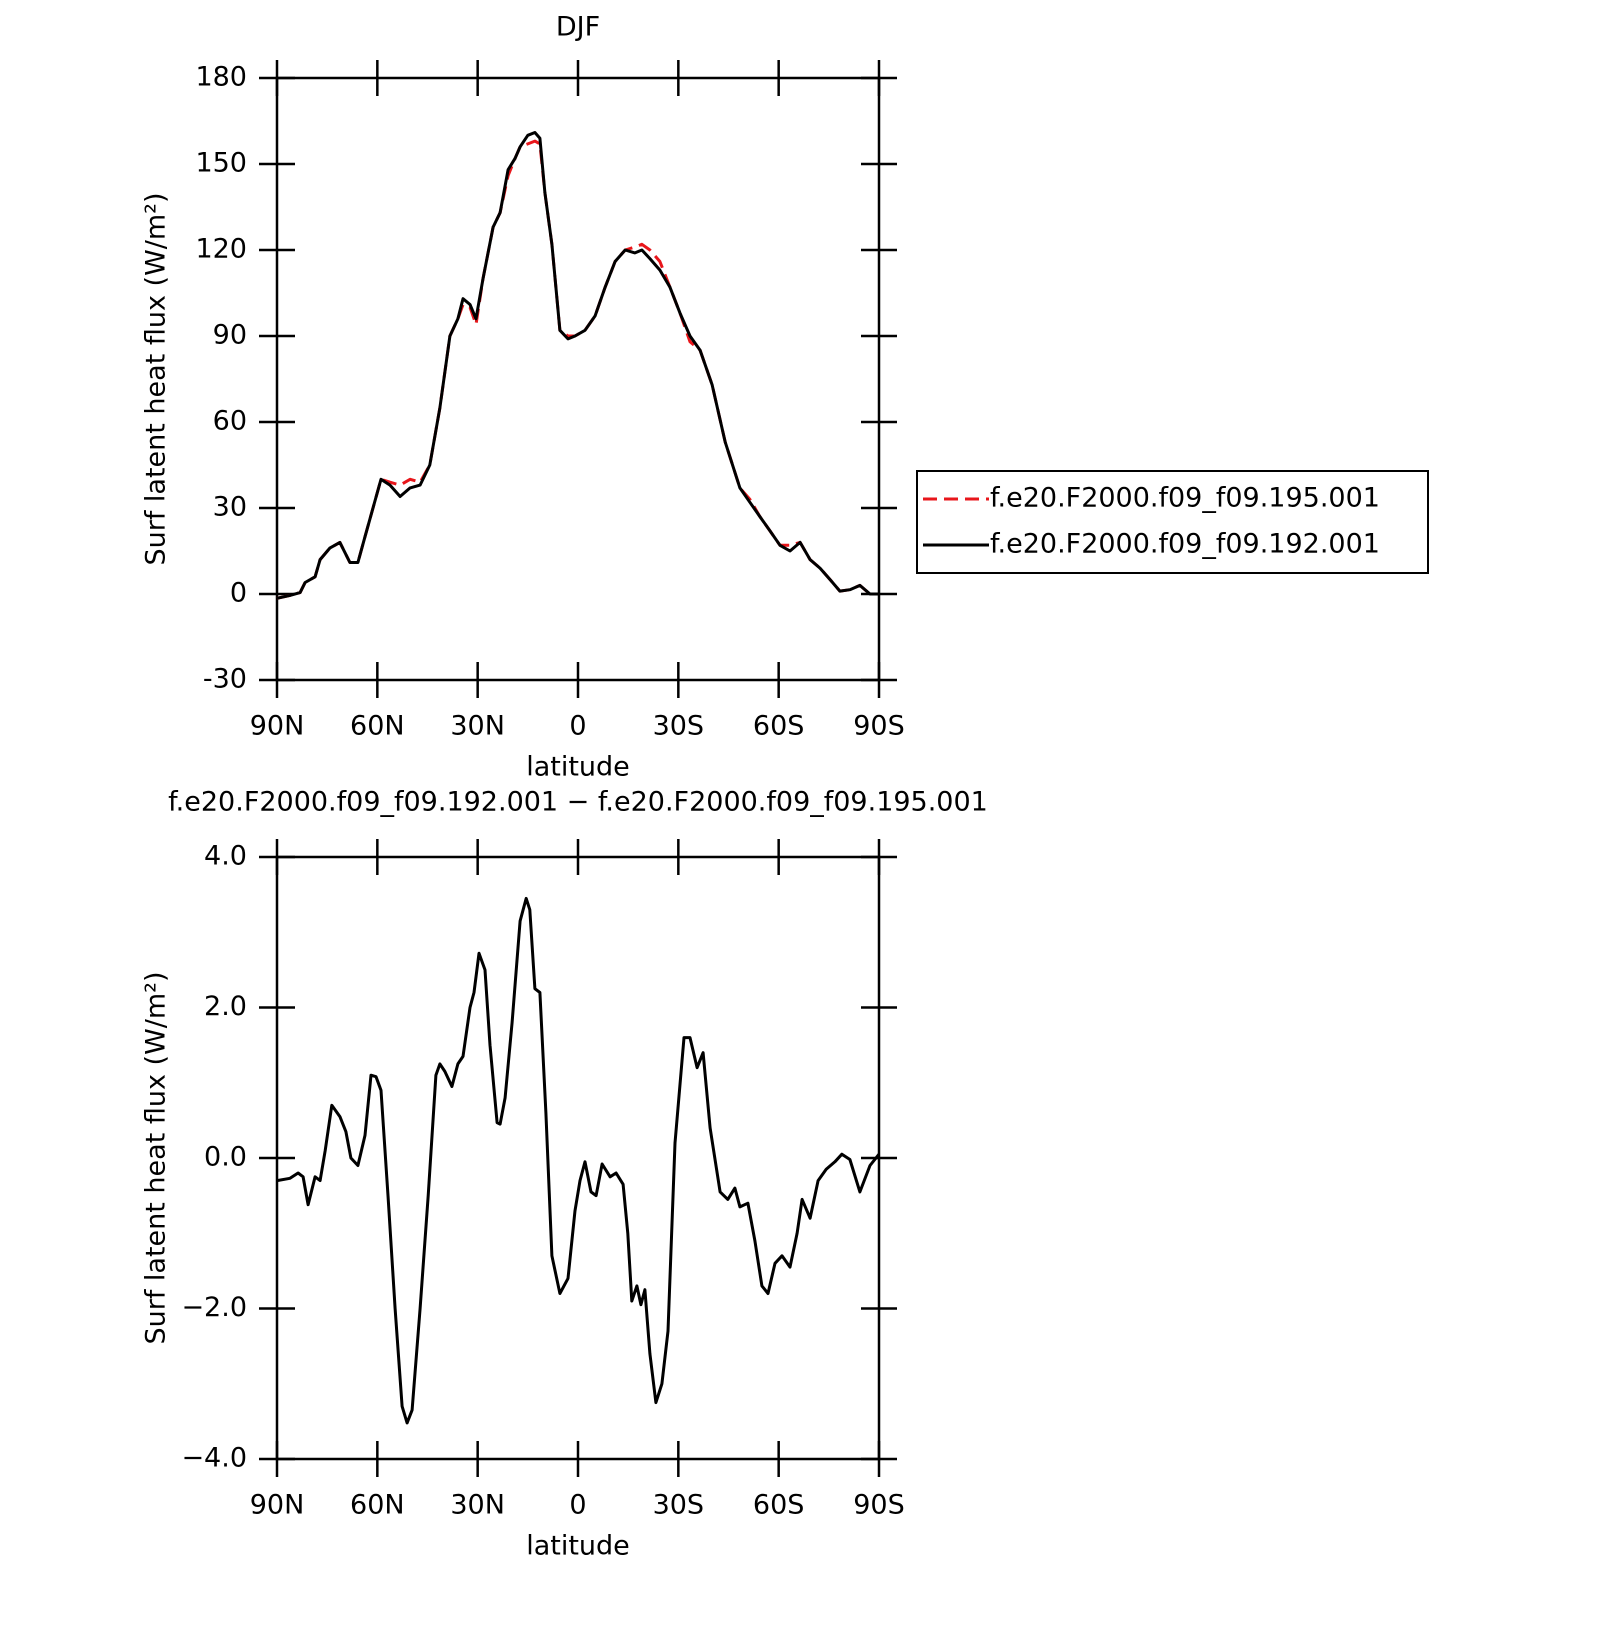 The height and width of the screenshot is (1641, 1602). Describe the element at coordinates (1172, 522) in the screenshot. I see `legend-box` at that location.